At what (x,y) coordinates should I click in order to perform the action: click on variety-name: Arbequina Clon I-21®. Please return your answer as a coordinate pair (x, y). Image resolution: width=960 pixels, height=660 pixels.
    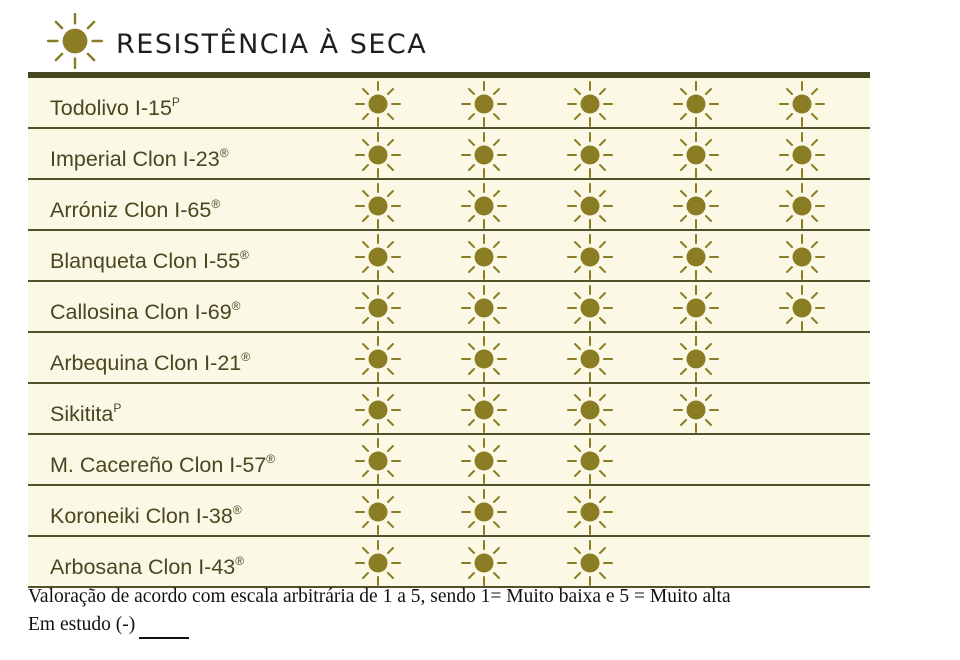
    Looking at the image, I should click on (150, 362).